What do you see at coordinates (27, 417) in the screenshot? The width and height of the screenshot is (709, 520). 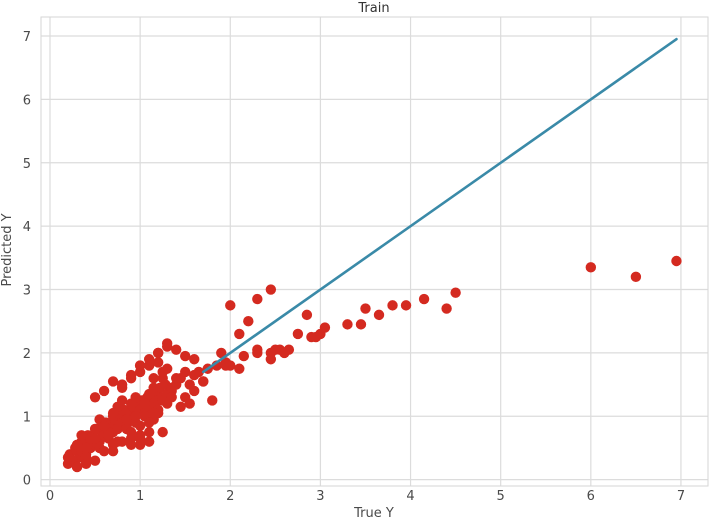 I see `y-tick-label: 1` at bounding box center [27, 417].